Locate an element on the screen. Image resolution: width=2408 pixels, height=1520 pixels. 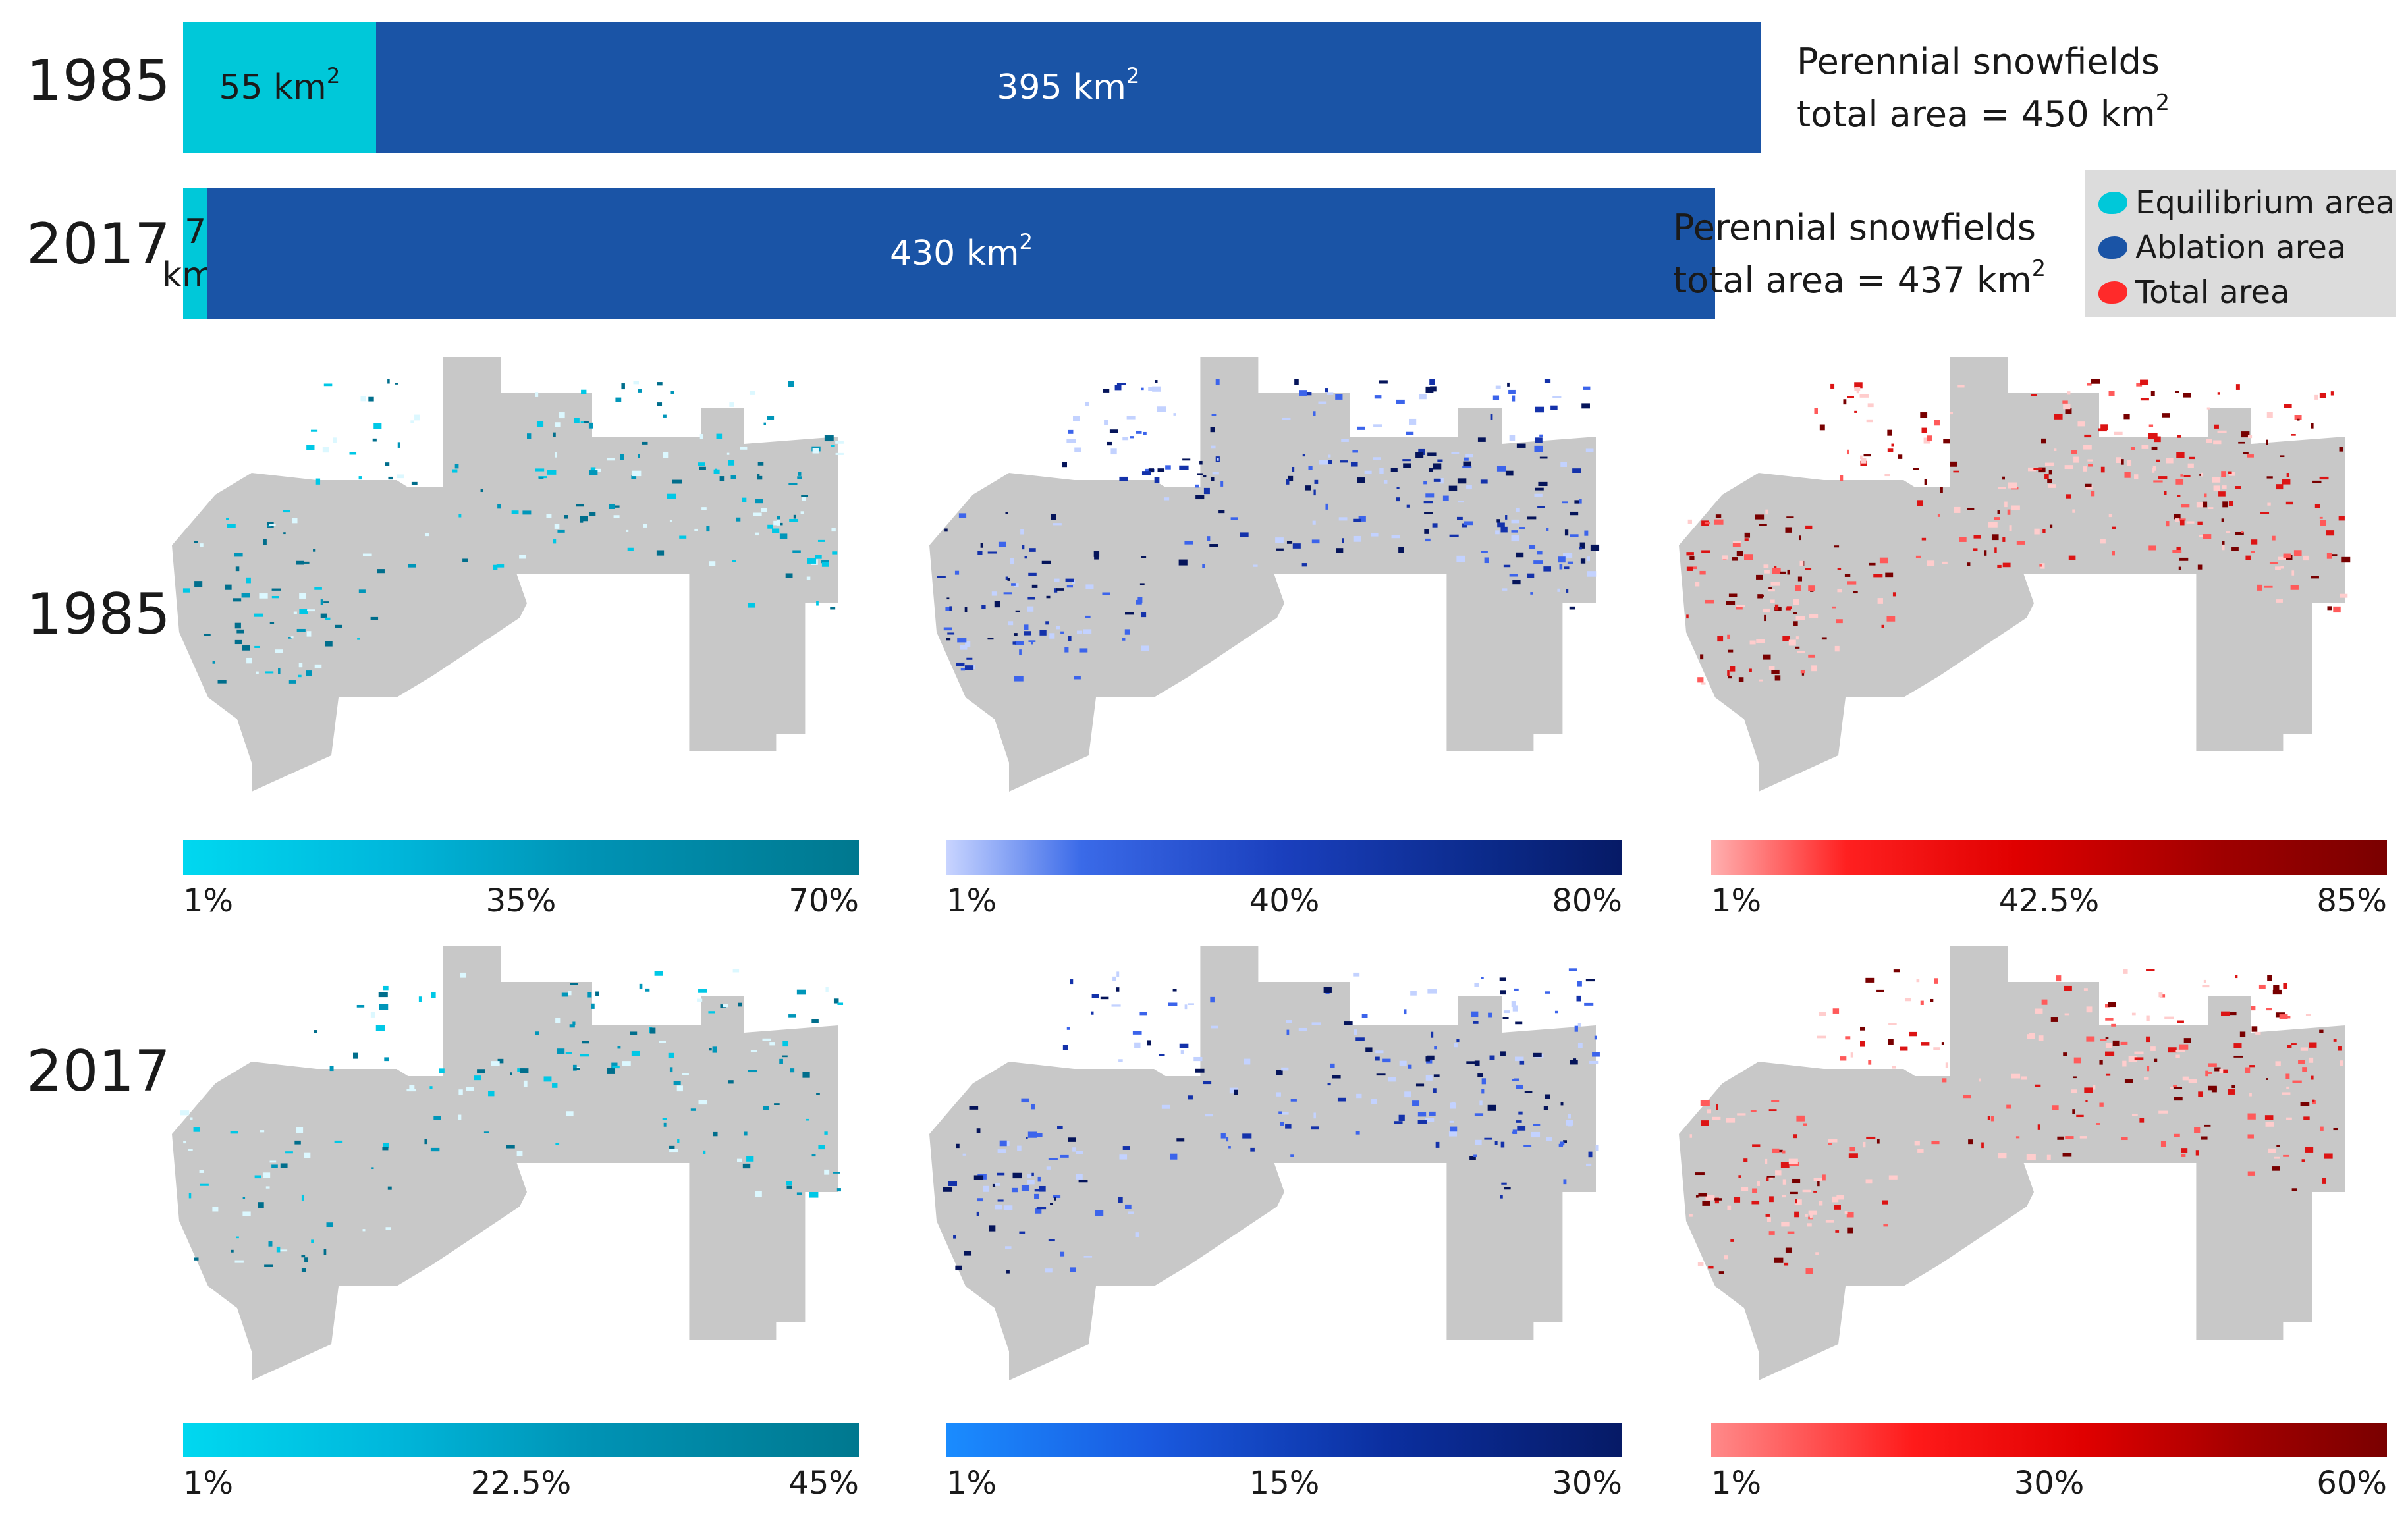
colorbar-tick-label: 1% is located at coordinates (1737, 1483).